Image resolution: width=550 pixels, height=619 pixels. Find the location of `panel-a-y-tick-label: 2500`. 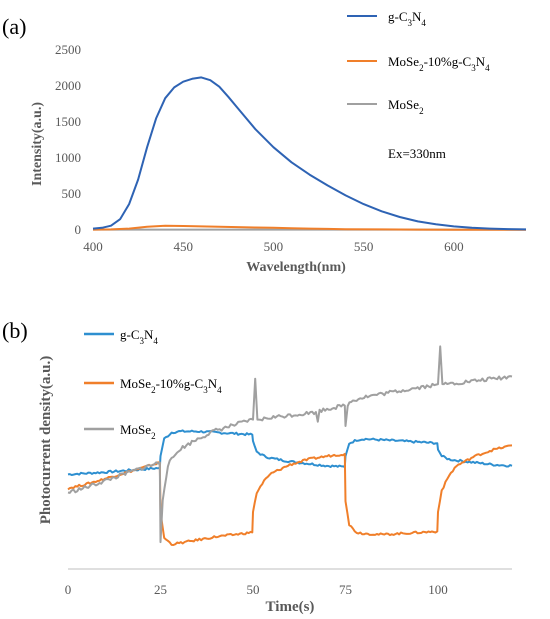

panel-a-y-tick-label: 2500 is located at coordinates (68, 49).